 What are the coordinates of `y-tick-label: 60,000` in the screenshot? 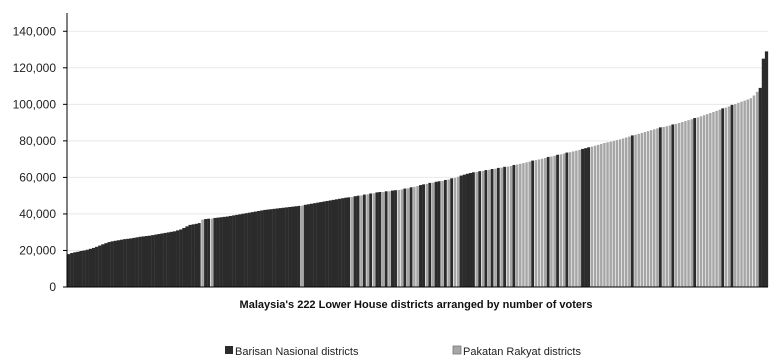 It's located at (37, 177).